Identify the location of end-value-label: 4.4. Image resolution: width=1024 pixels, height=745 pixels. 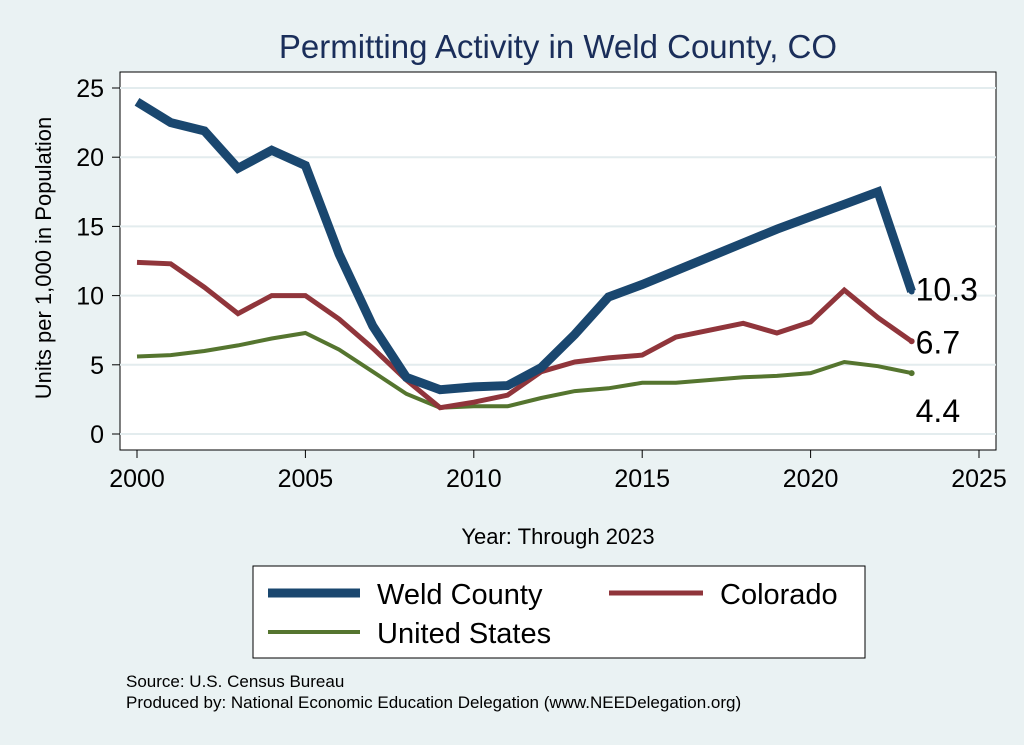
(938, 411).